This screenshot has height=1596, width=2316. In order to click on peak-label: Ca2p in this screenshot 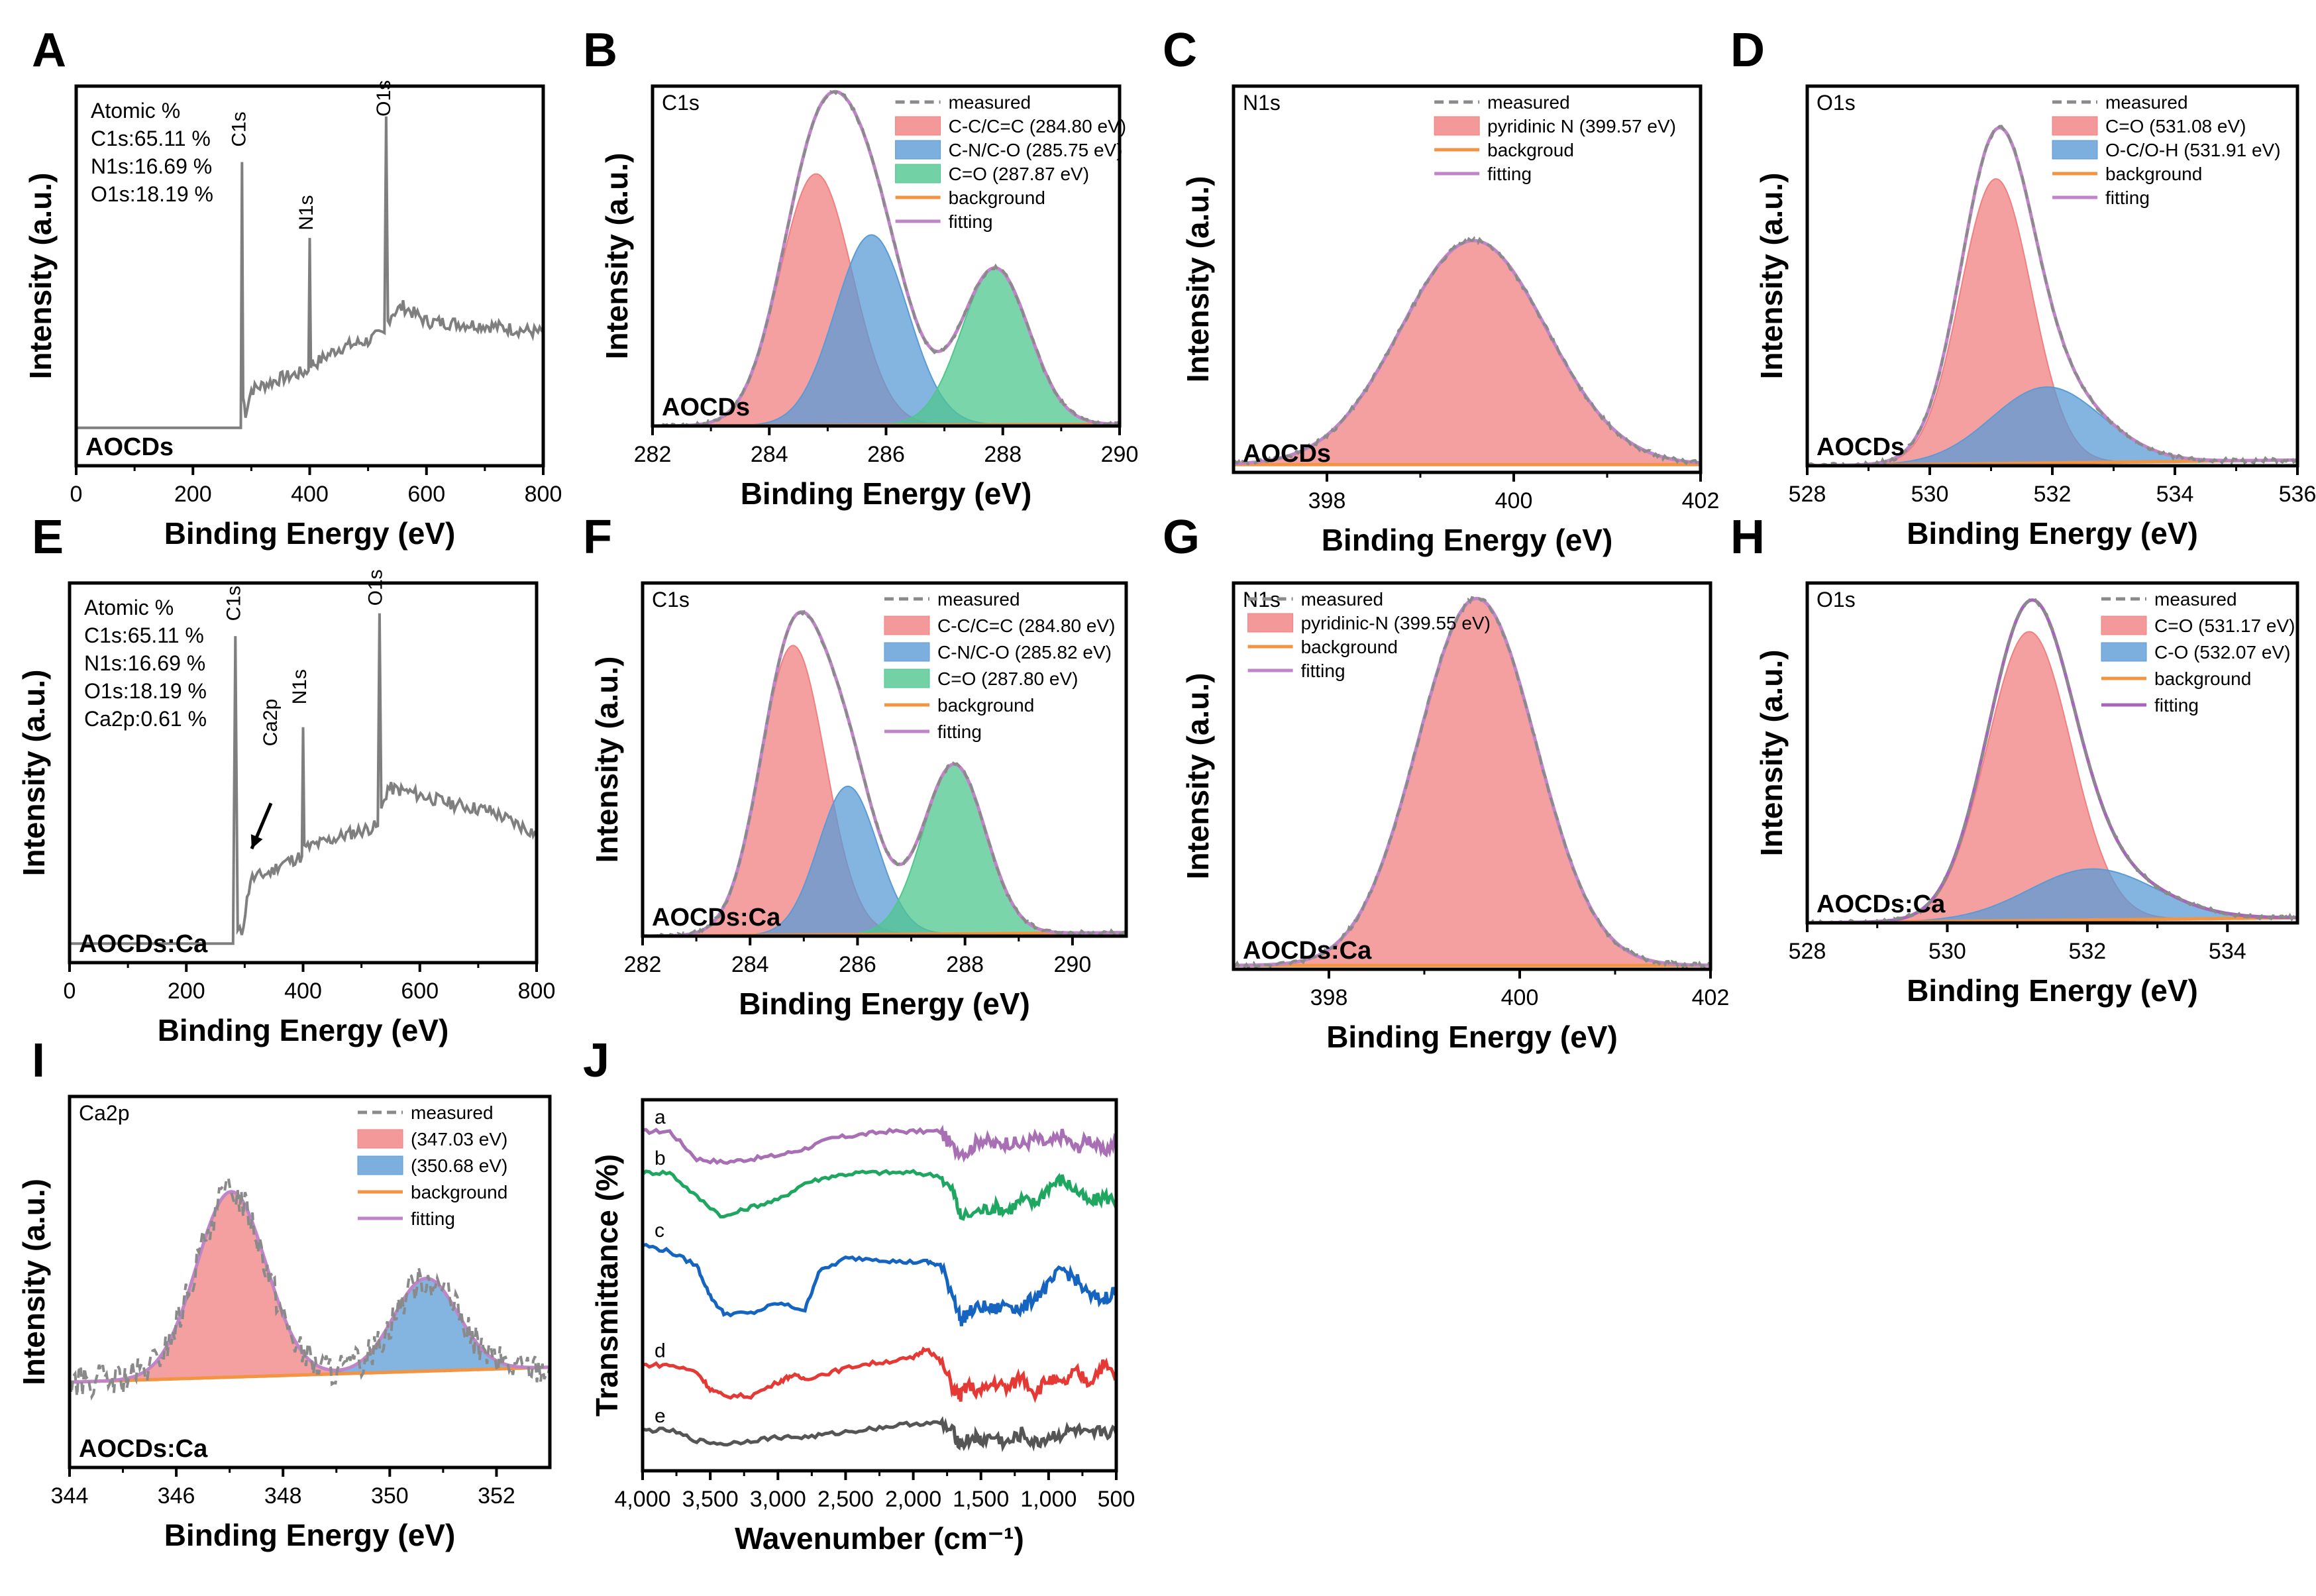, I will do `click(271, 723)`.